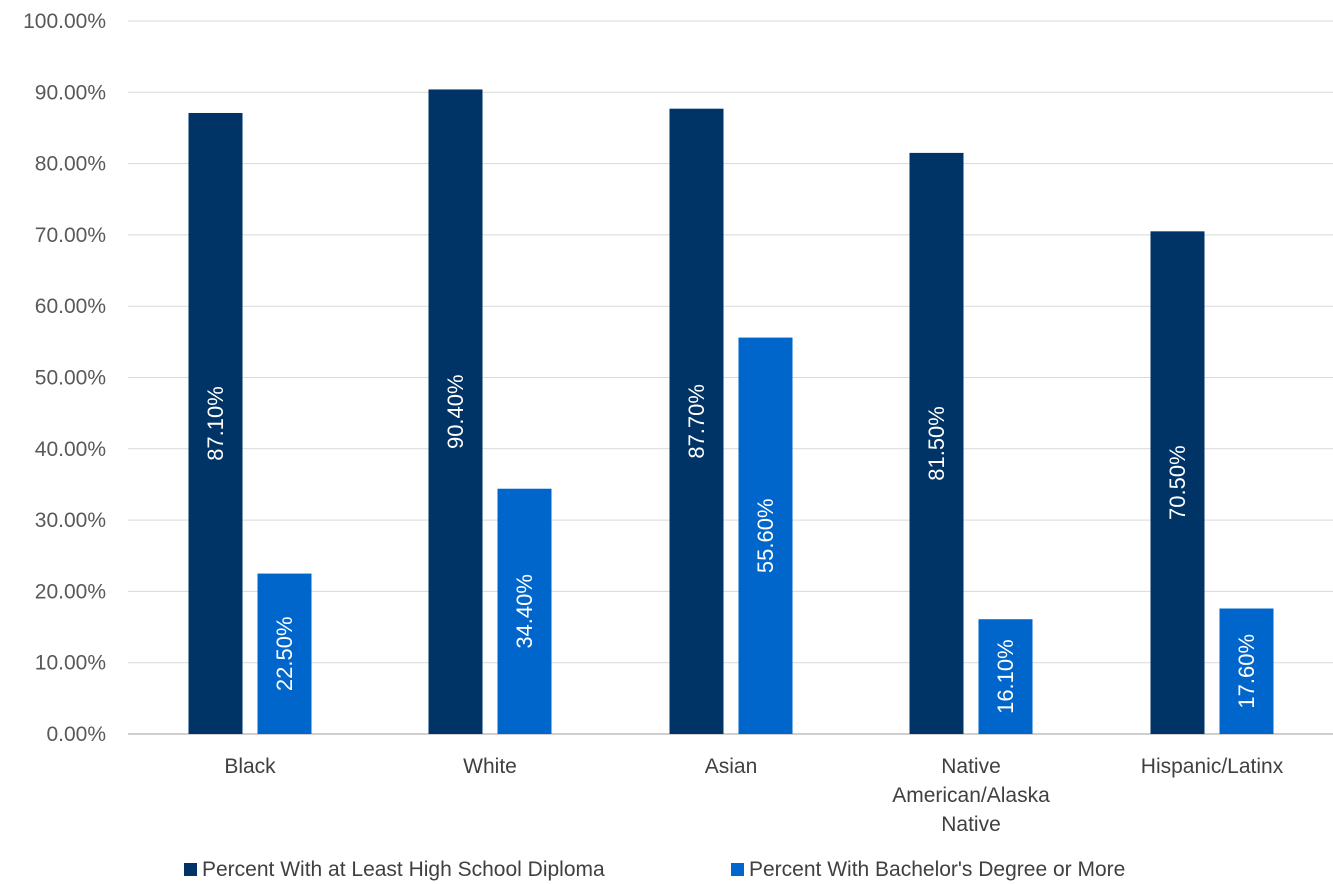 The width and height of the screenshot is (1333, 884). I want to click on x-category-label: Asian, so click(731, 766).